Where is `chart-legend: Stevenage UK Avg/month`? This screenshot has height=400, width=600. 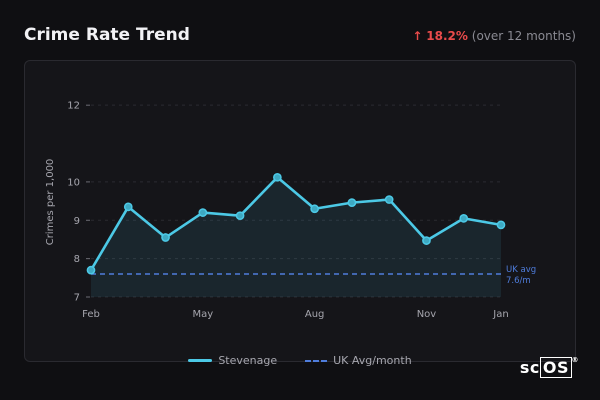 chart-legend: Stevenage UK Avg/month is located at coordinates (300, 360).